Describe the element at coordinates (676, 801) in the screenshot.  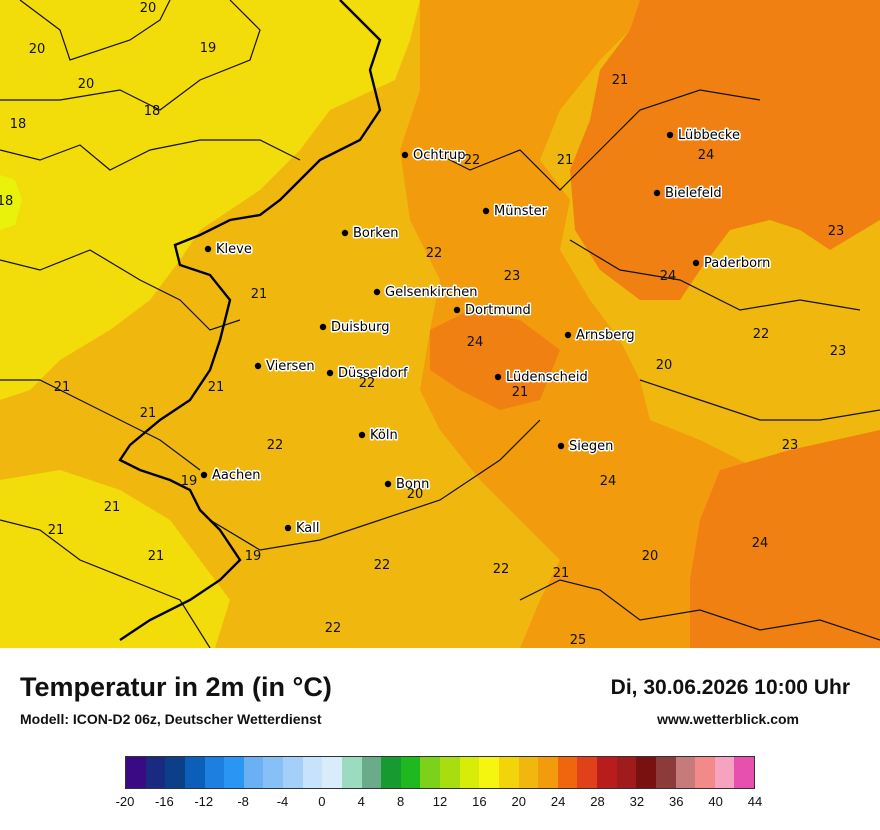
I see `scale-tick-label: 36` at that location.